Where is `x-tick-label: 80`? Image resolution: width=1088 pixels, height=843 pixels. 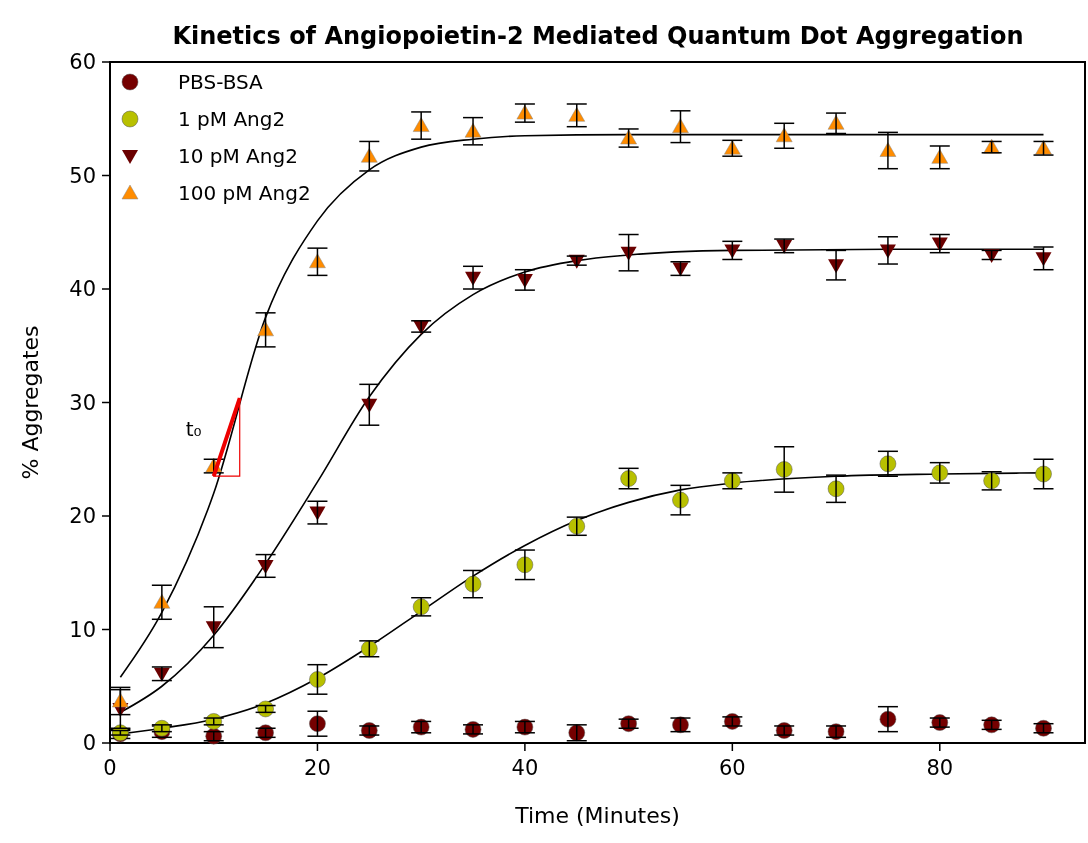 x-tick-label: 80 is located at coordinates (940, 768).